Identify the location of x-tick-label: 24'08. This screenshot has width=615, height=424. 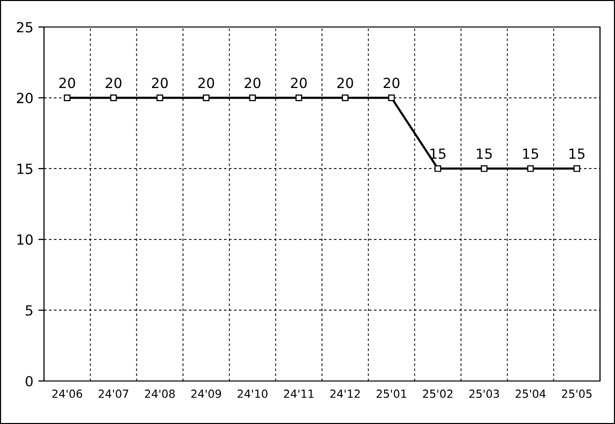
(159, 394).